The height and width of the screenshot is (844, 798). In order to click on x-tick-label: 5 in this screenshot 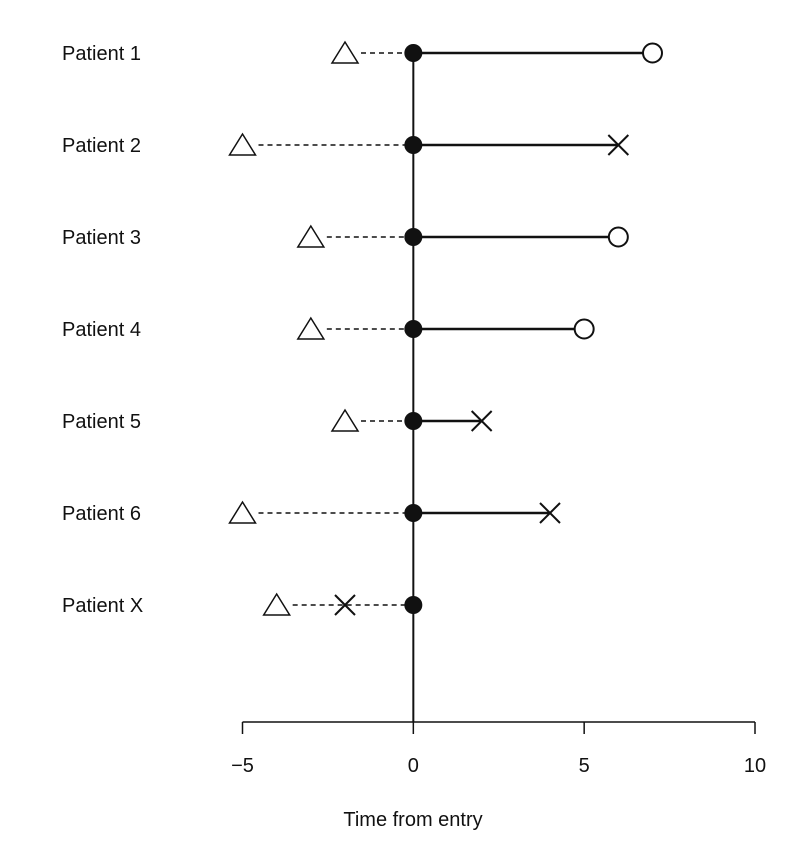, I will do `click(584, 766)`.